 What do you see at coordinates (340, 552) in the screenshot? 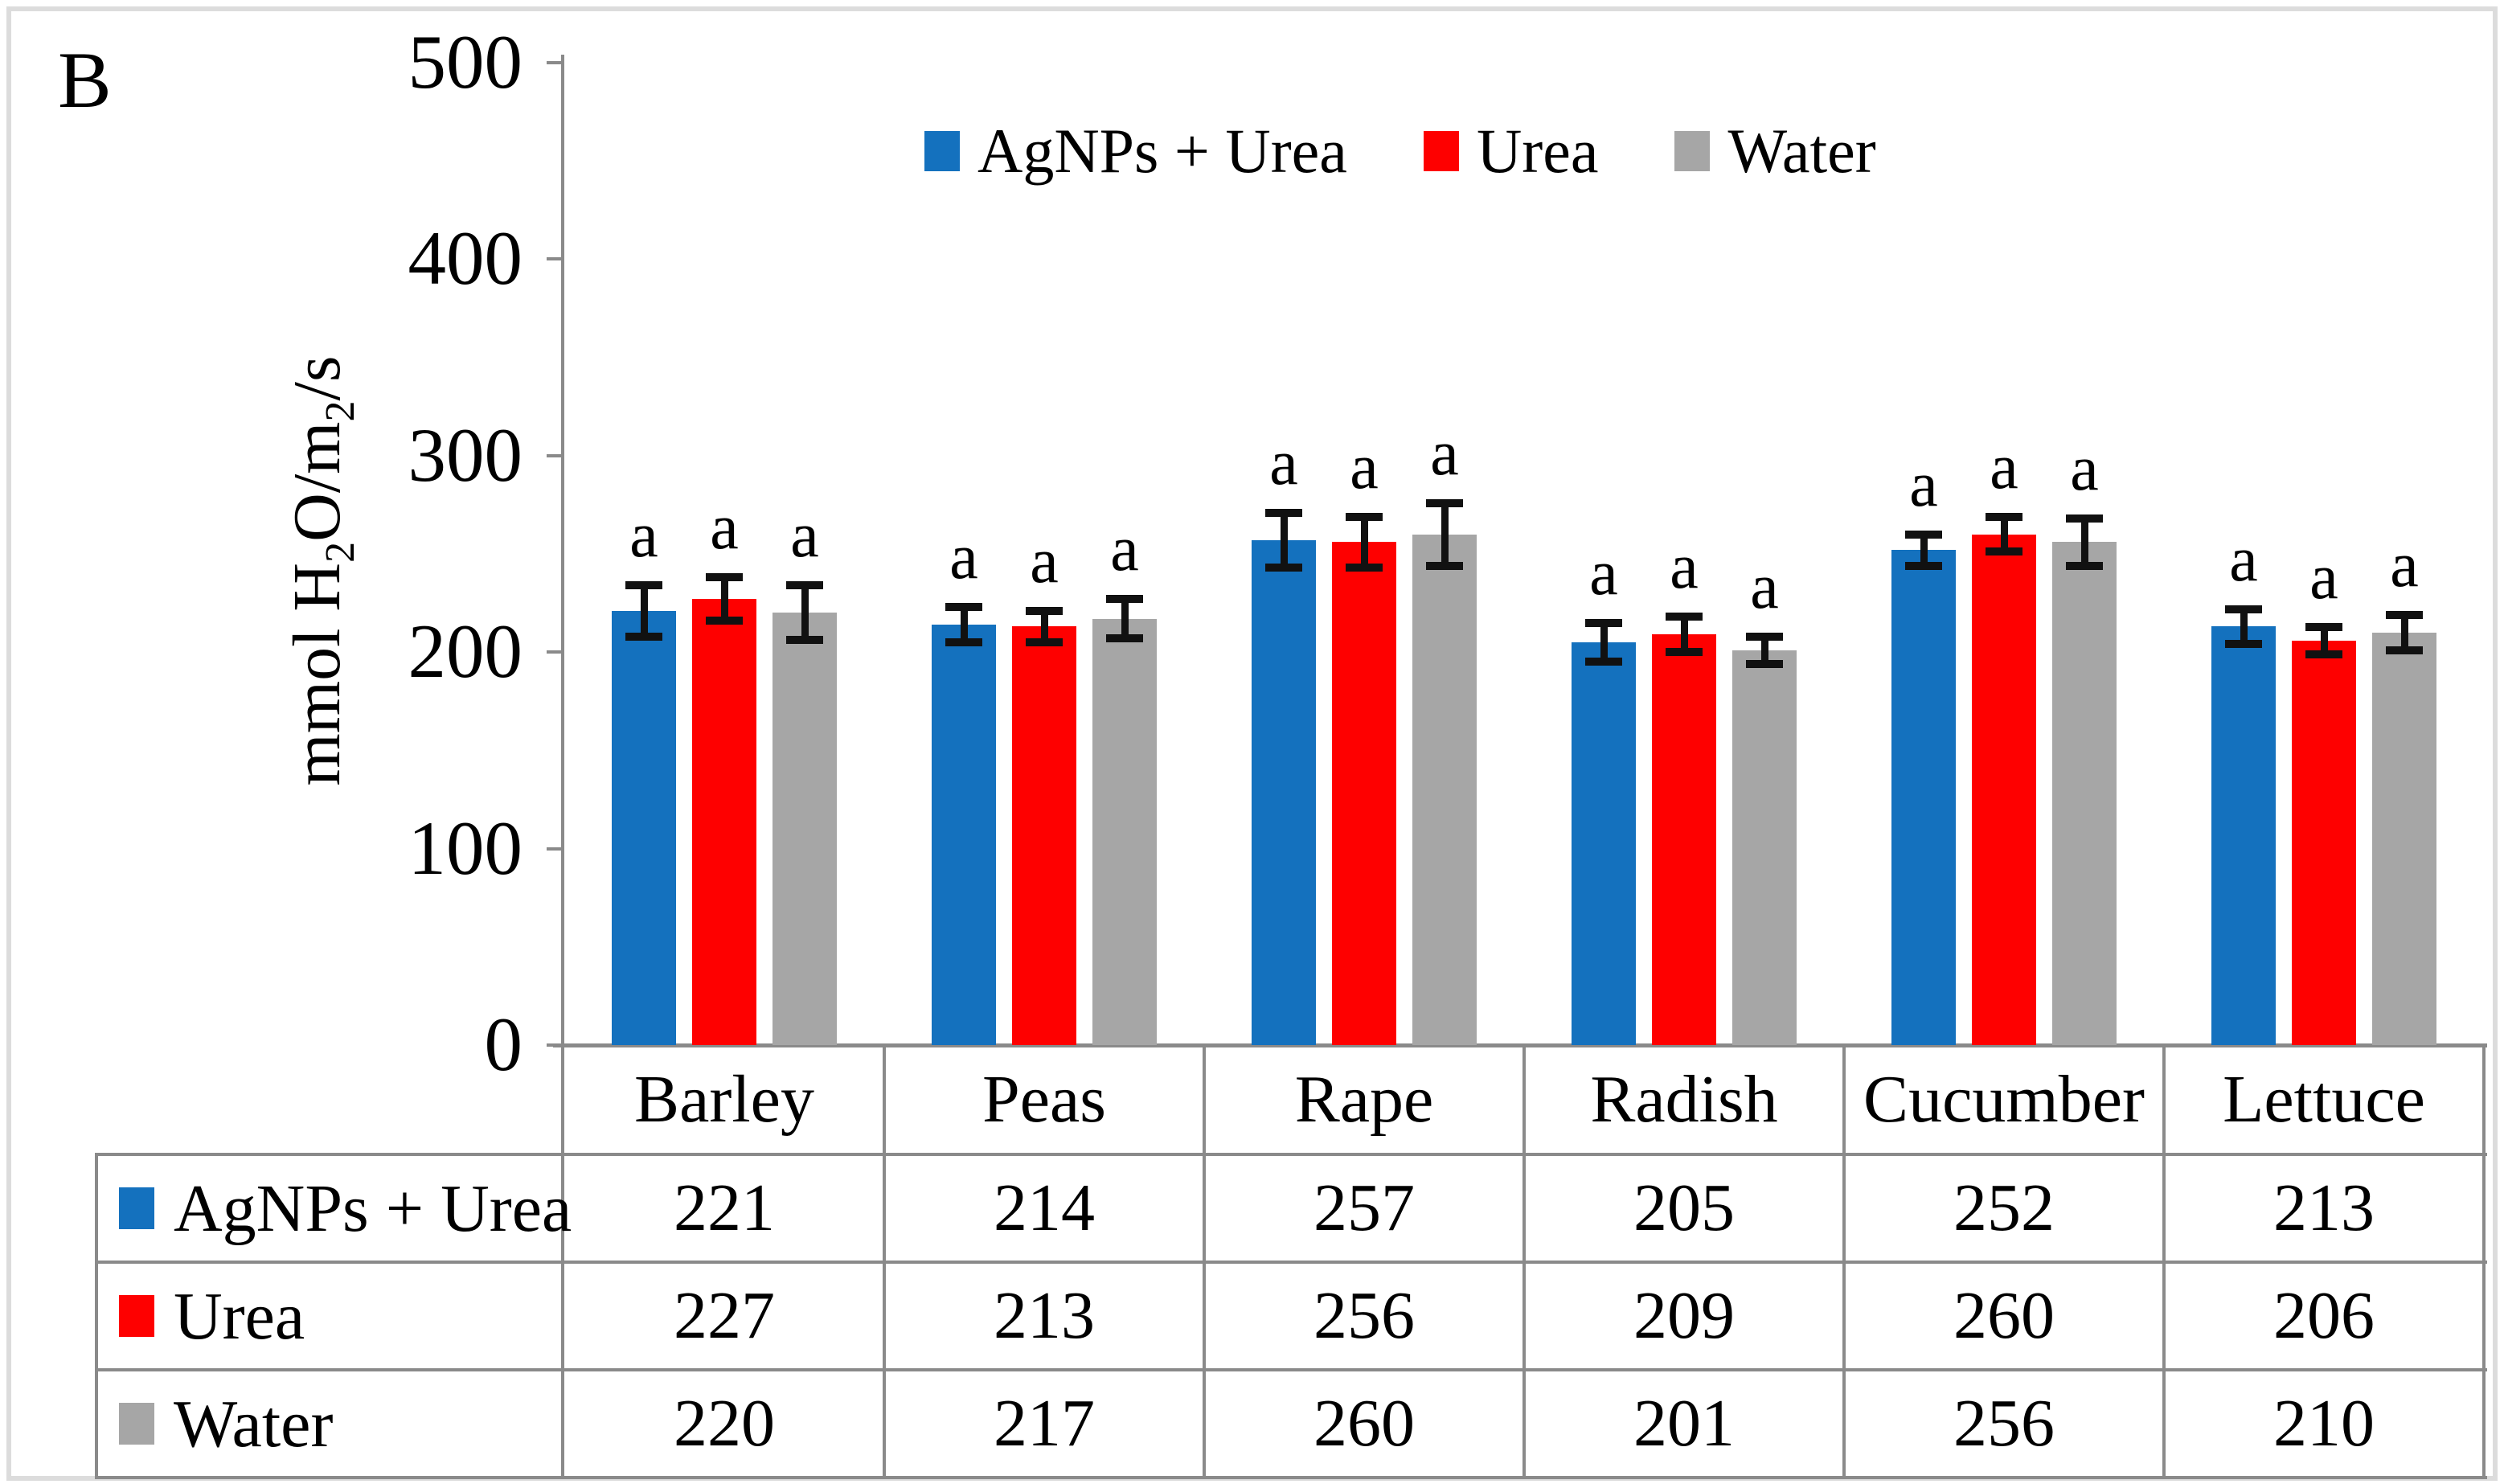
I see `y-title-sub: 2` at bounding box center [340, 552].